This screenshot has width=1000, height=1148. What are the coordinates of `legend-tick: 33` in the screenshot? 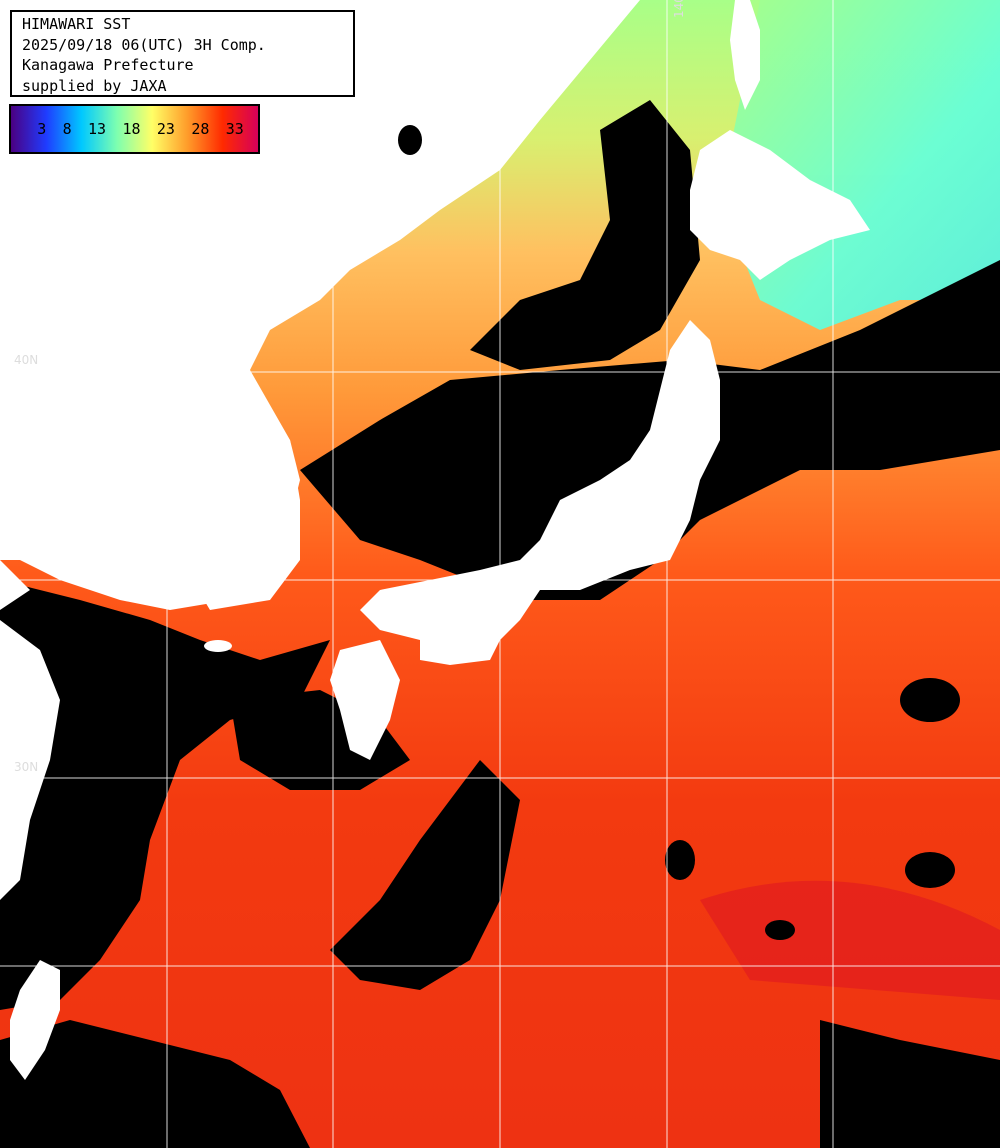 It's located at (234, 129).